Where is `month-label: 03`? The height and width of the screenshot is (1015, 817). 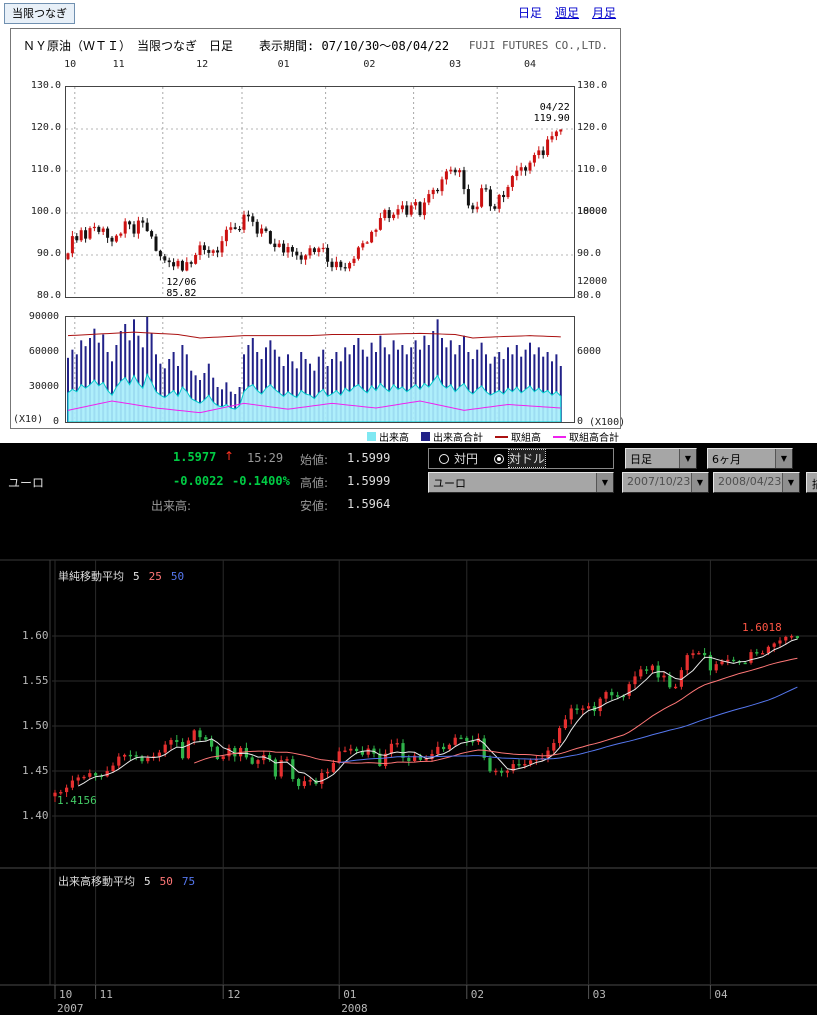
month-label: 03 is located at coordinates (455, 64).